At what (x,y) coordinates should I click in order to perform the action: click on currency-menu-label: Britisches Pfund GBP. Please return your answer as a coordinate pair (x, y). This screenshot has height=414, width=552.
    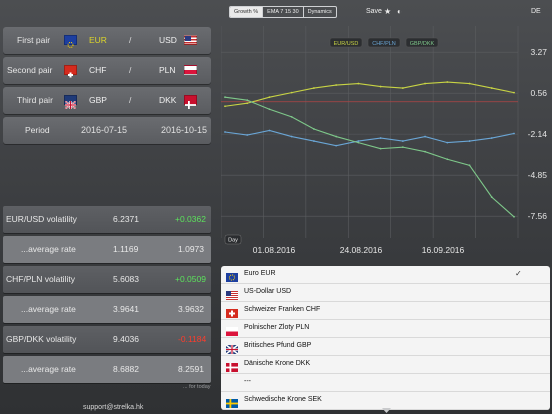
    Looking at the image, I should click on (278, 345).